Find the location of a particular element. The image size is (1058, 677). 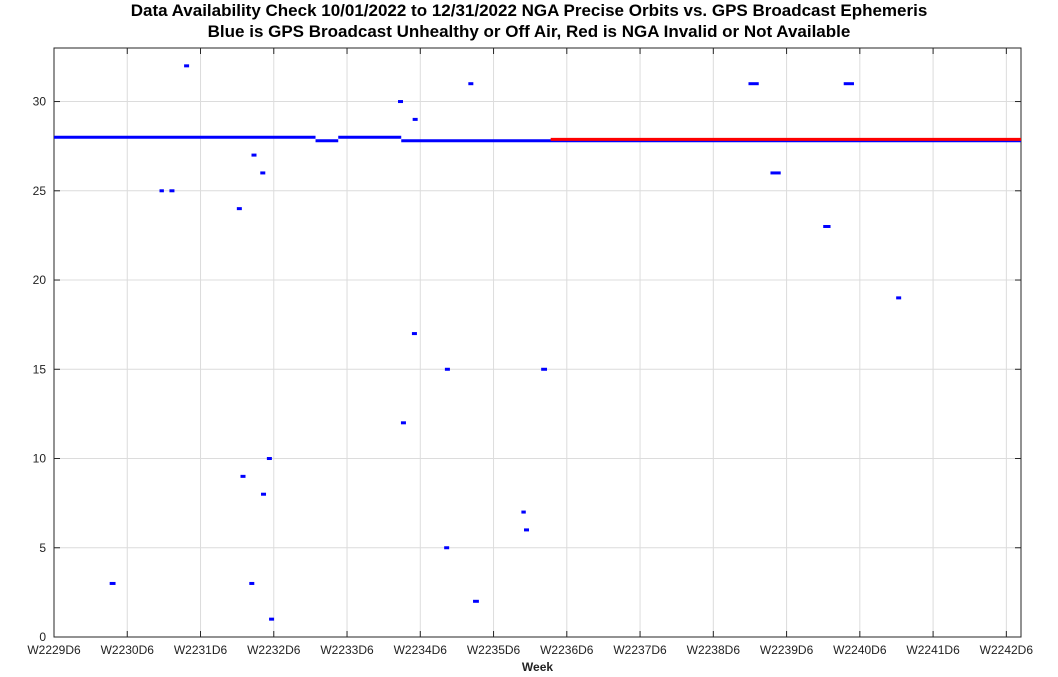

x-tick-label: W2235D6 is located at coordinates (494, 650).